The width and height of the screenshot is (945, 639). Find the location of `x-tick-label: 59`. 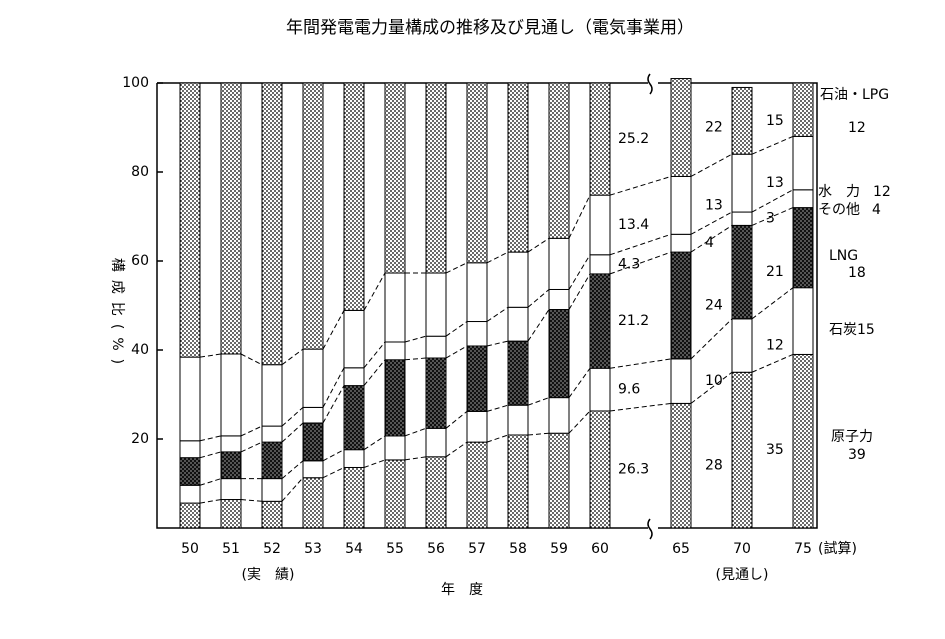

x-tick-label: 59 is located at coordinates (559, 549).